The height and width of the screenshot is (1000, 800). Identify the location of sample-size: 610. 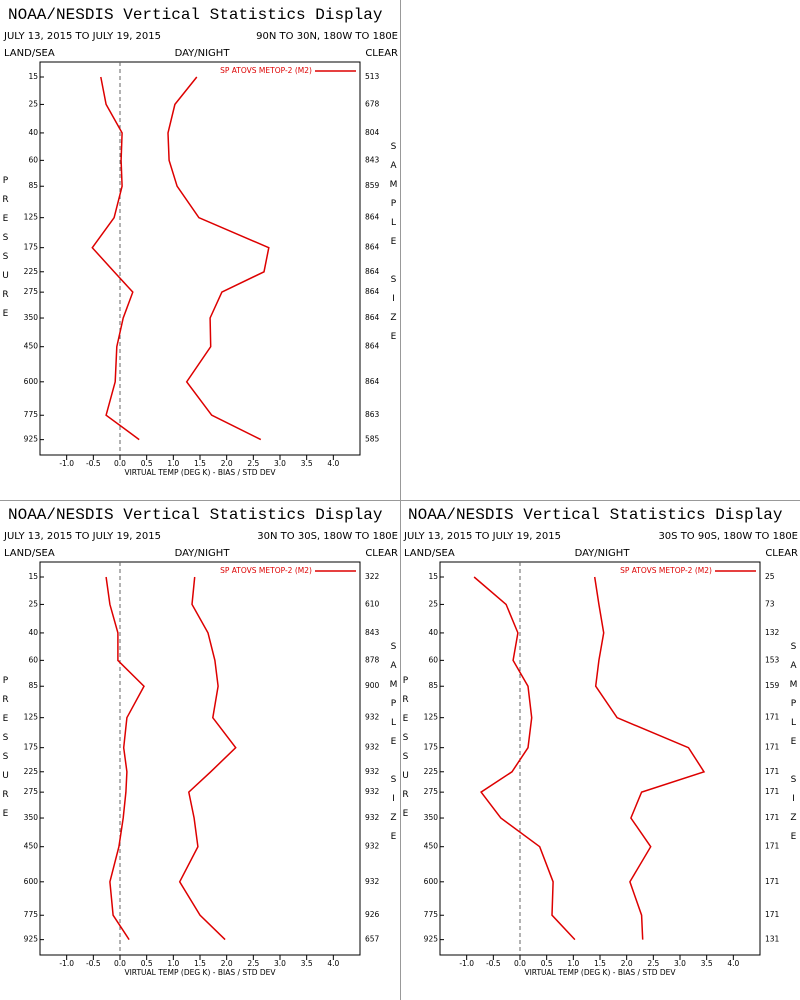
(372, 603).